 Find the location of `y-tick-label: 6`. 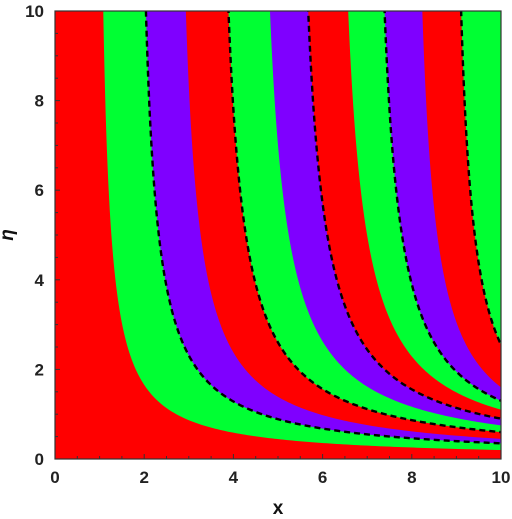

y-tick-label: 6 is located at coordinates (39, 190).